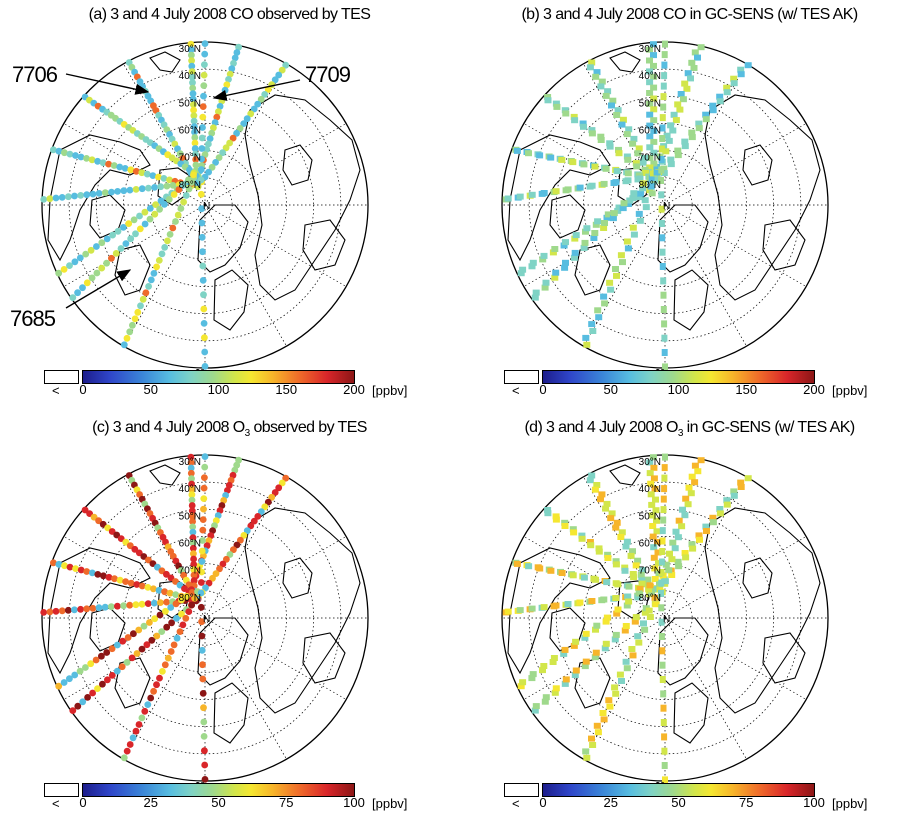  I want to click on latitude-label: 30°N, so click(190, 49).